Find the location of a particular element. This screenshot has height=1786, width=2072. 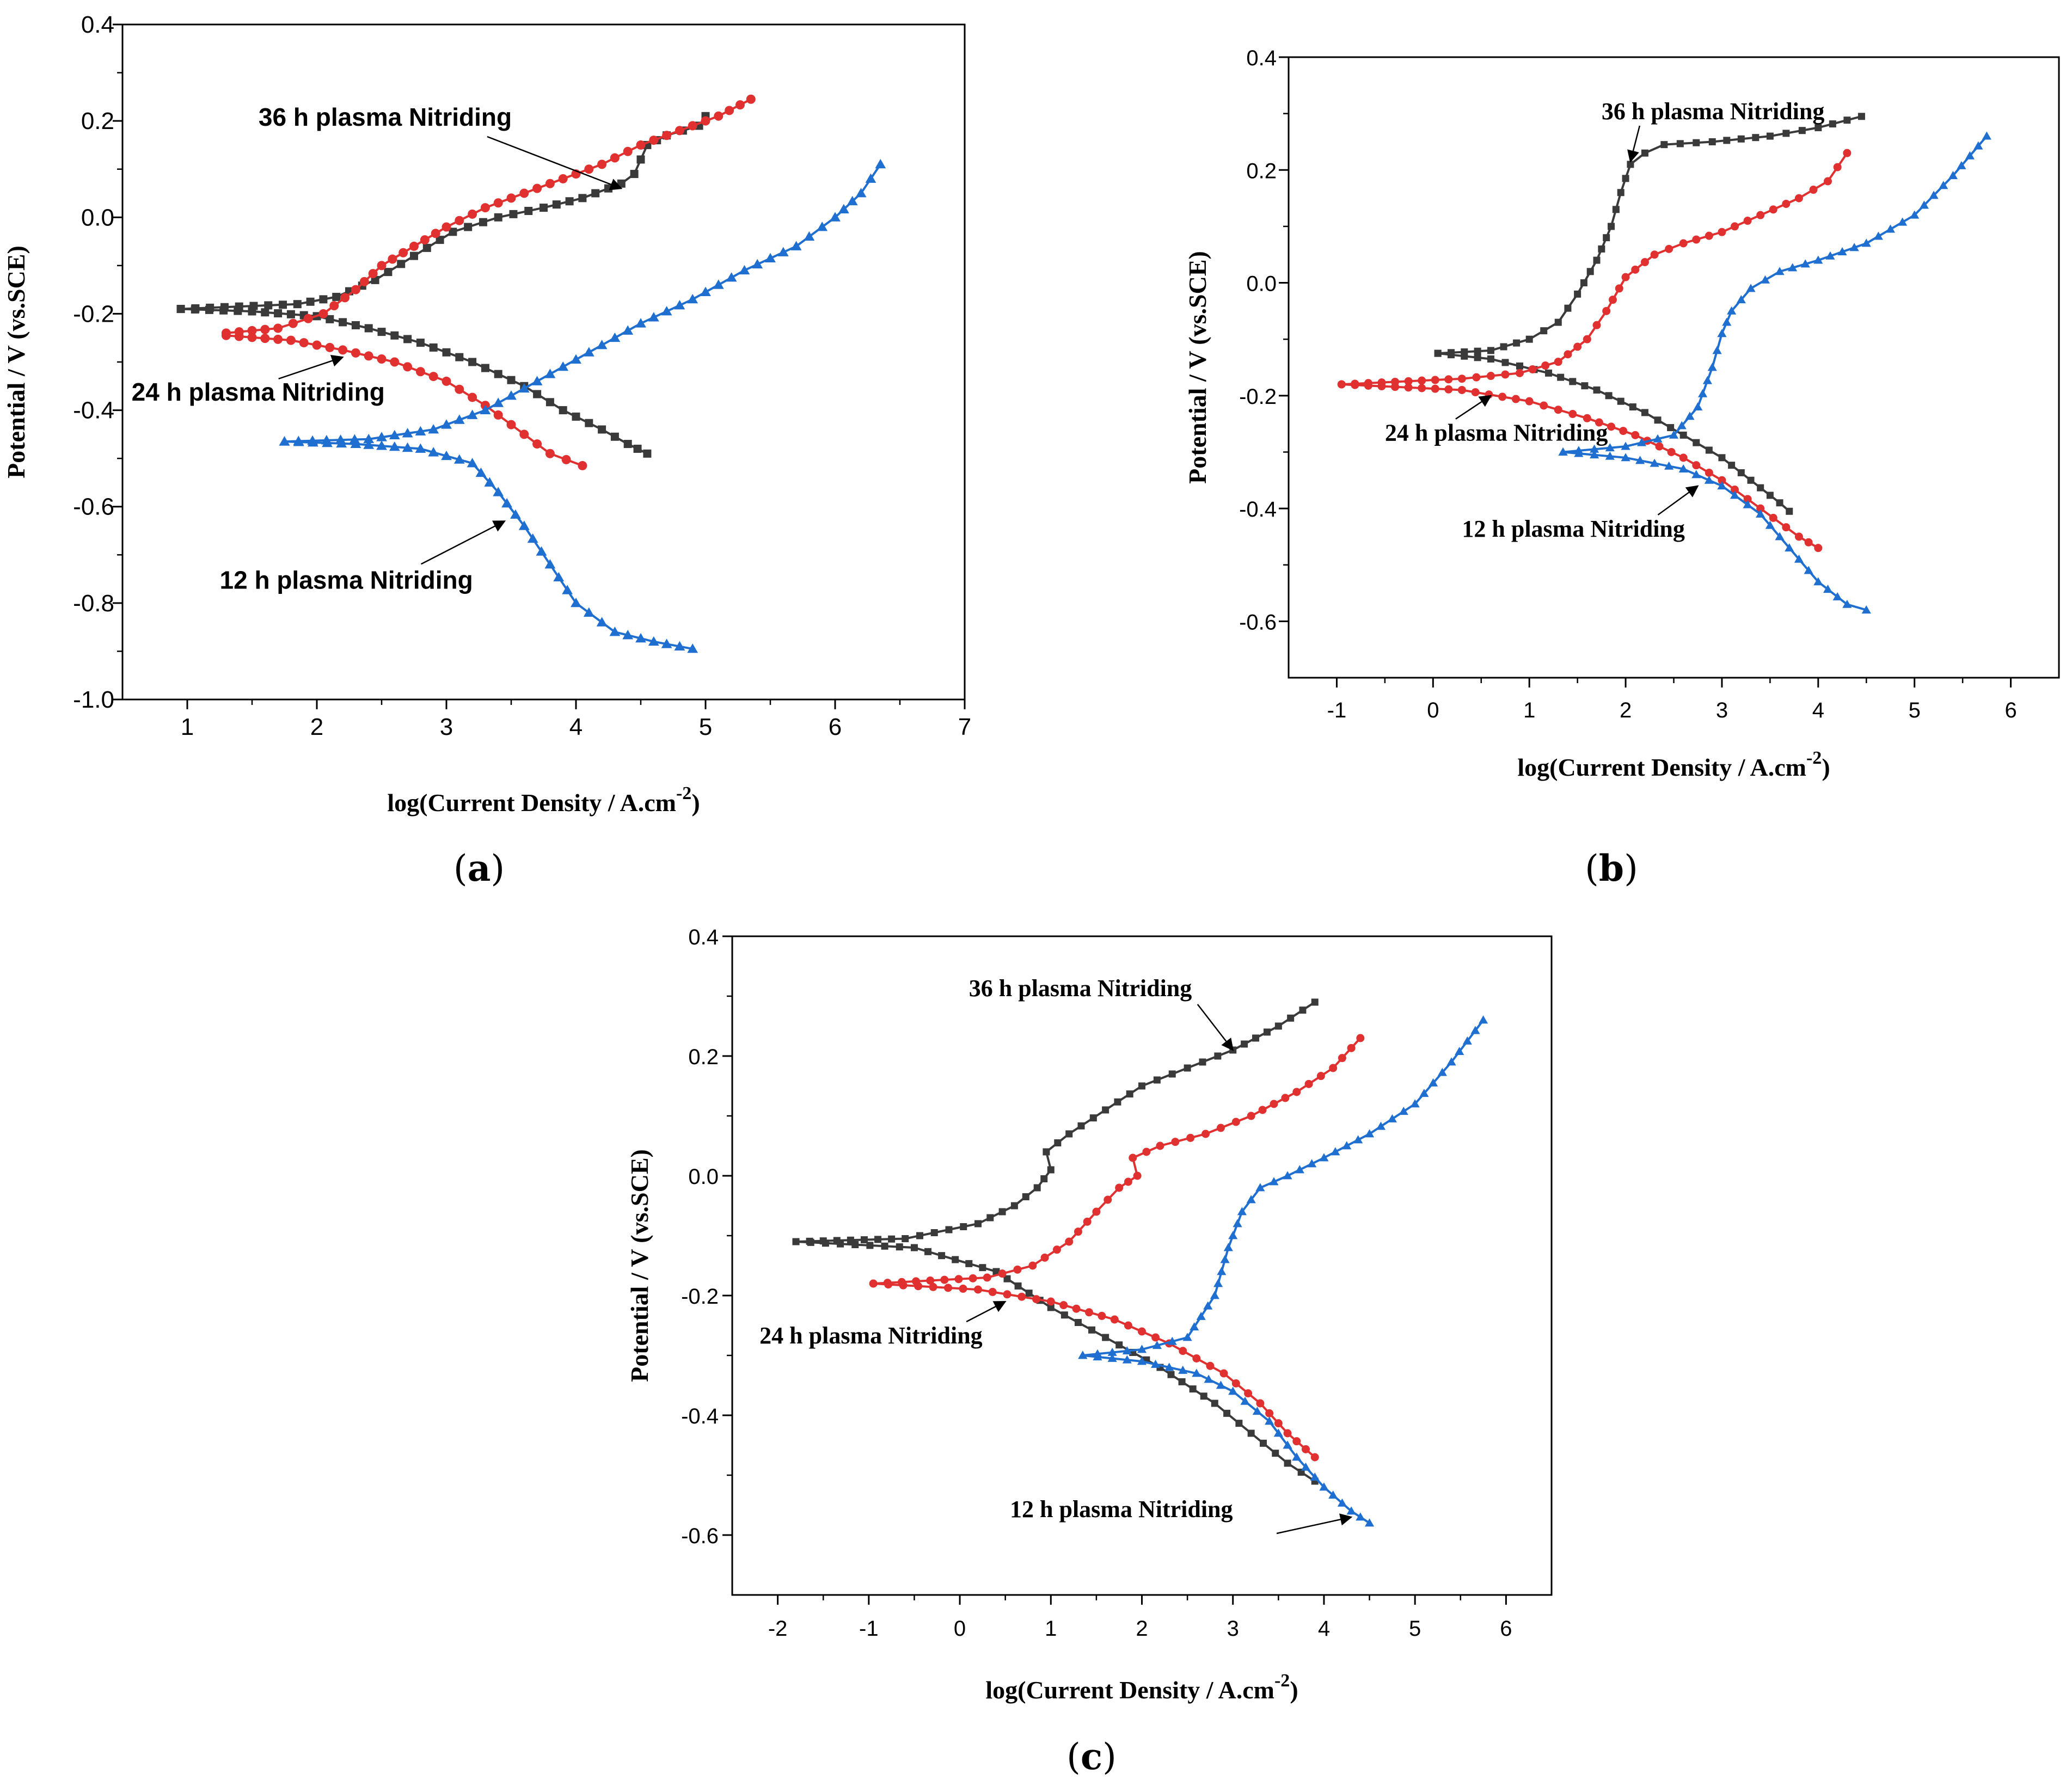

x-tick-label: 7 is located at coordinates (964, 727).